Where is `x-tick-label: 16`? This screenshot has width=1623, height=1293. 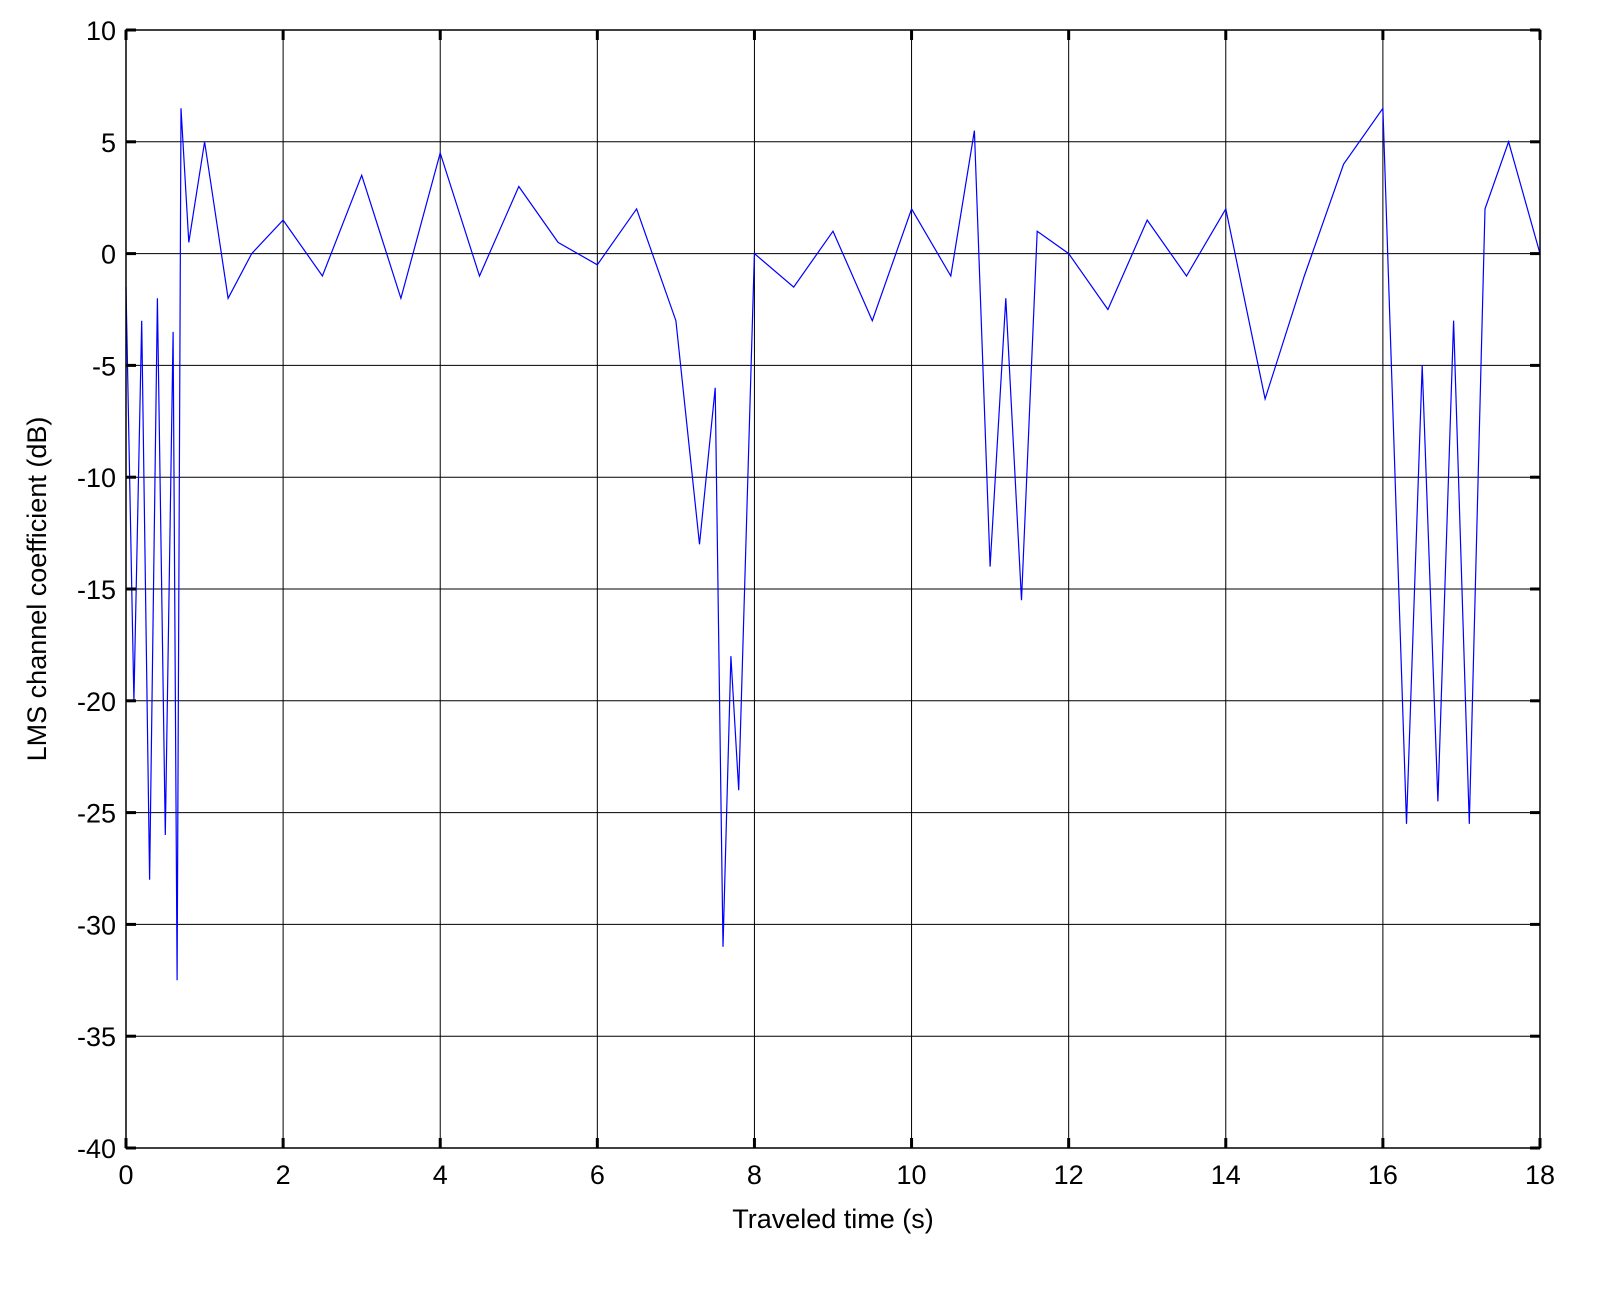 x-tick-label: 16 is located at coordinates (1383, 1175).